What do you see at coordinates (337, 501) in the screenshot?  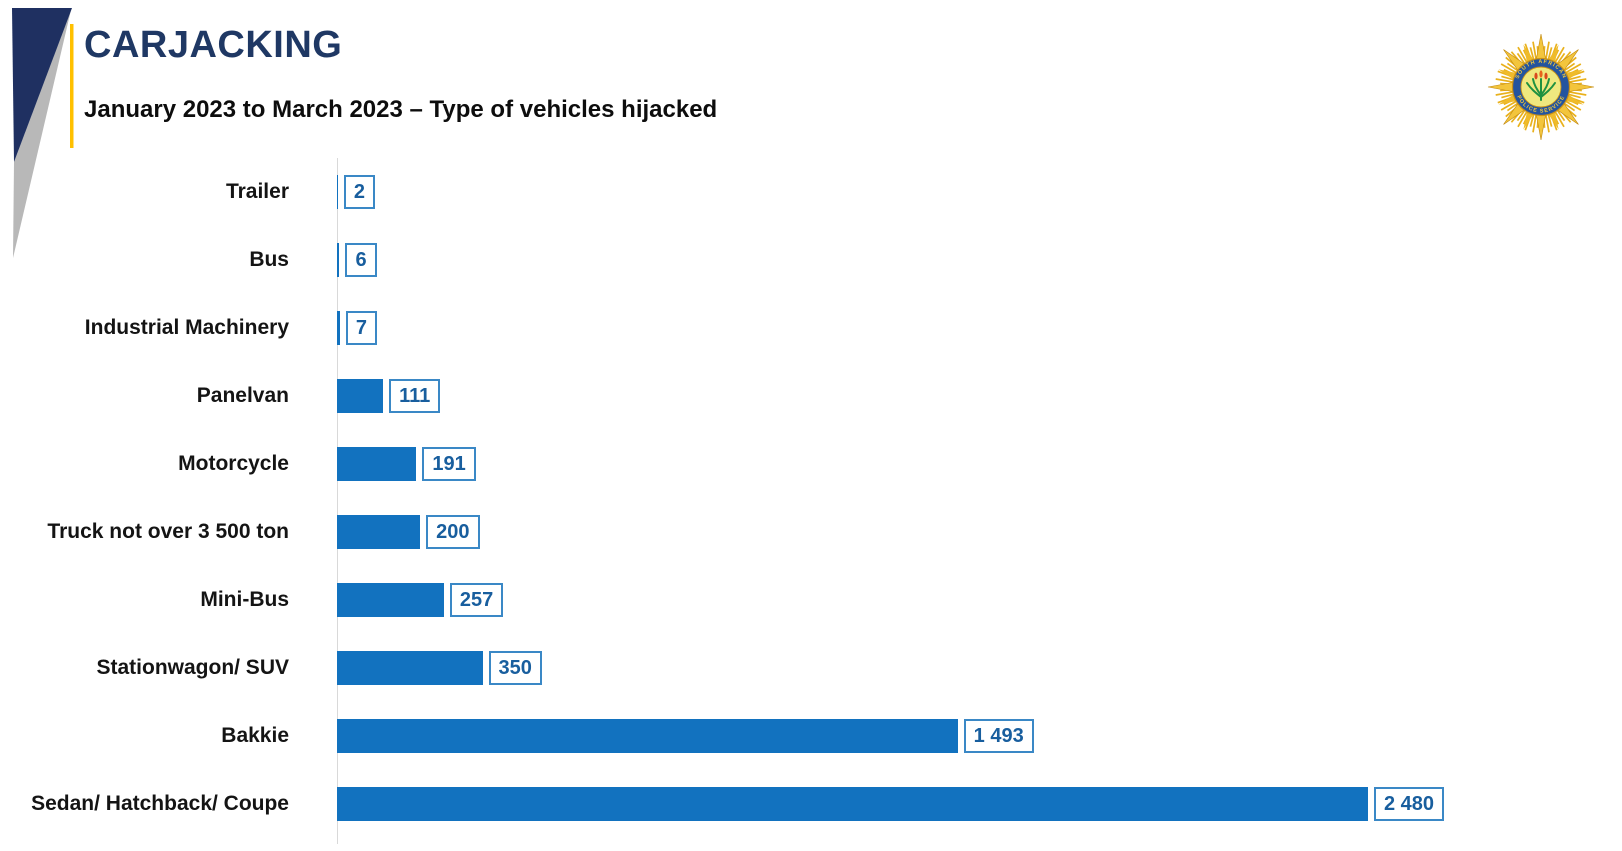 I see `y-axis-line` at bounding box center [337, 501].